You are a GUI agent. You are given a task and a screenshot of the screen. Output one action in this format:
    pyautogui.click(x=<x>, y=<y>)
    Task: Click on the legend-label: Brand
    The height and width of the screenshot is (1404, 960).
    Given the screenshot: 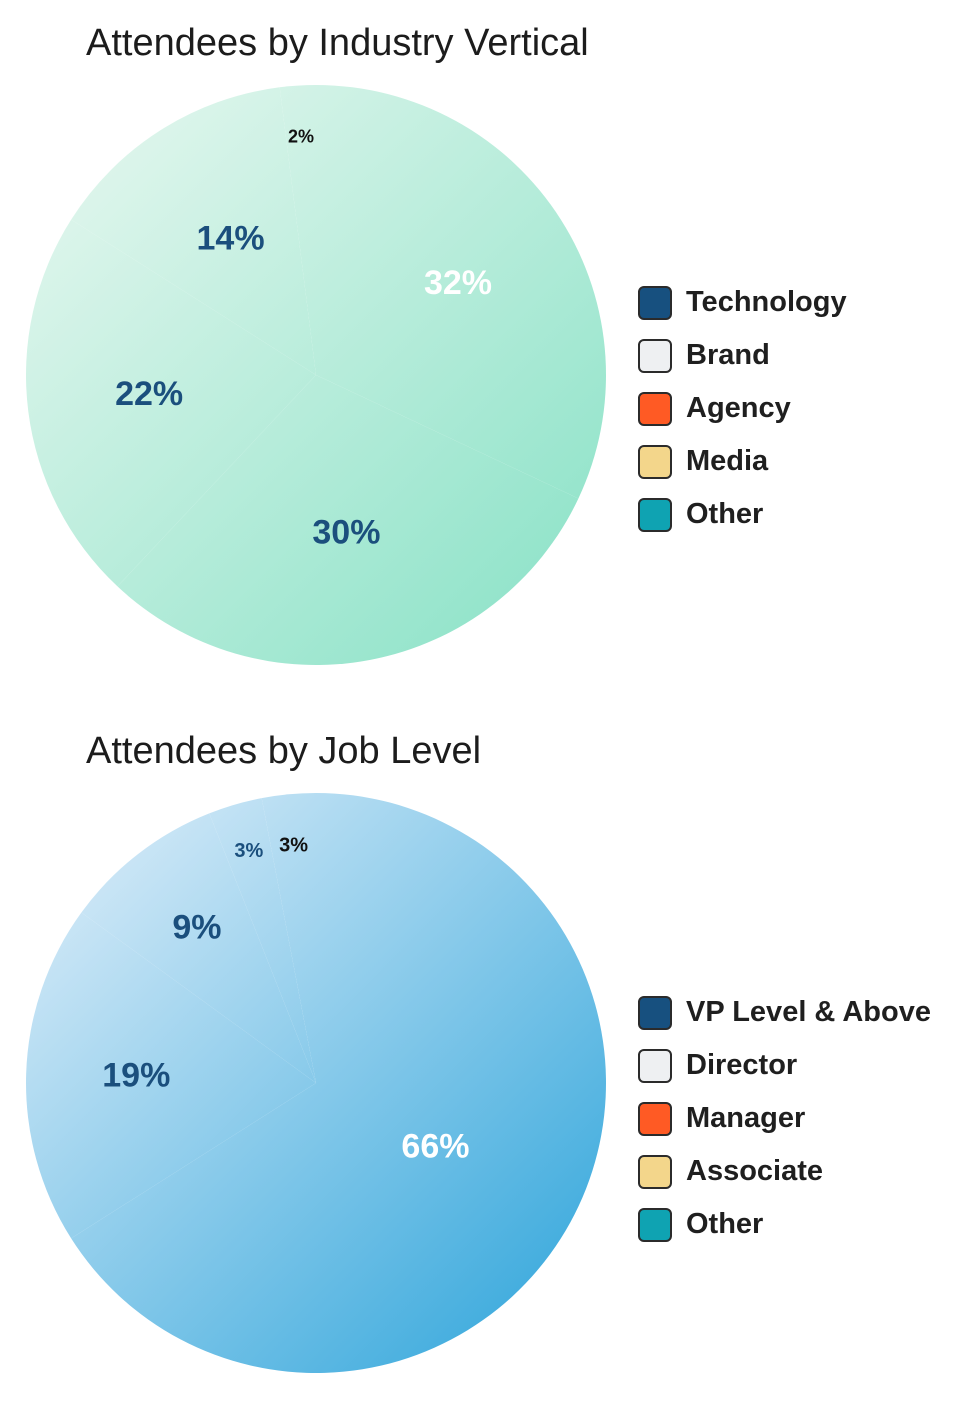 What is the action you would take?
    pyautogui.click(x=728, y=355)
    